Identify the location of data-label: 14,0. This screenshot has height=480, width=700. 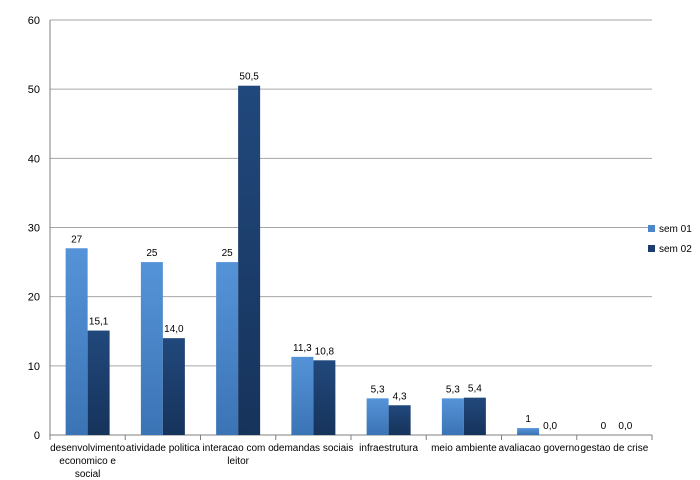
(174, 329).